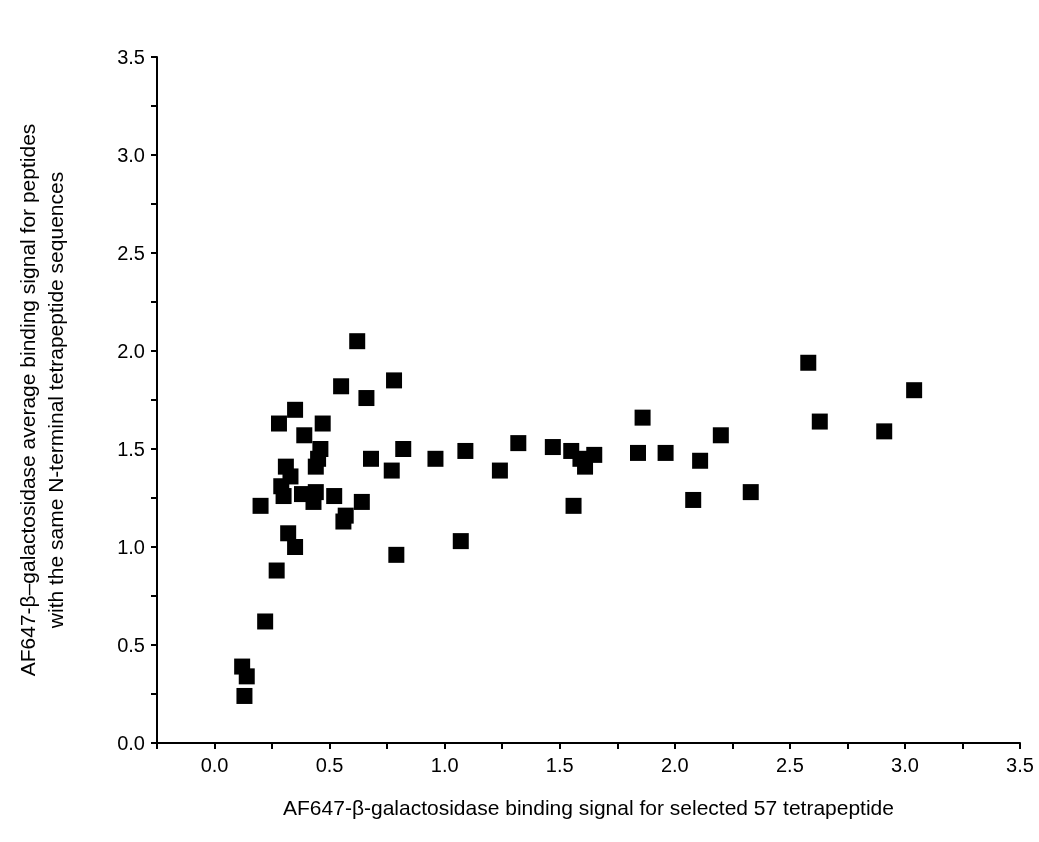 The image size is (1039, 842). Describe the element at coordinates (131, 57) in the screenshot. I see `y-tick-label: 3.5` at that location.